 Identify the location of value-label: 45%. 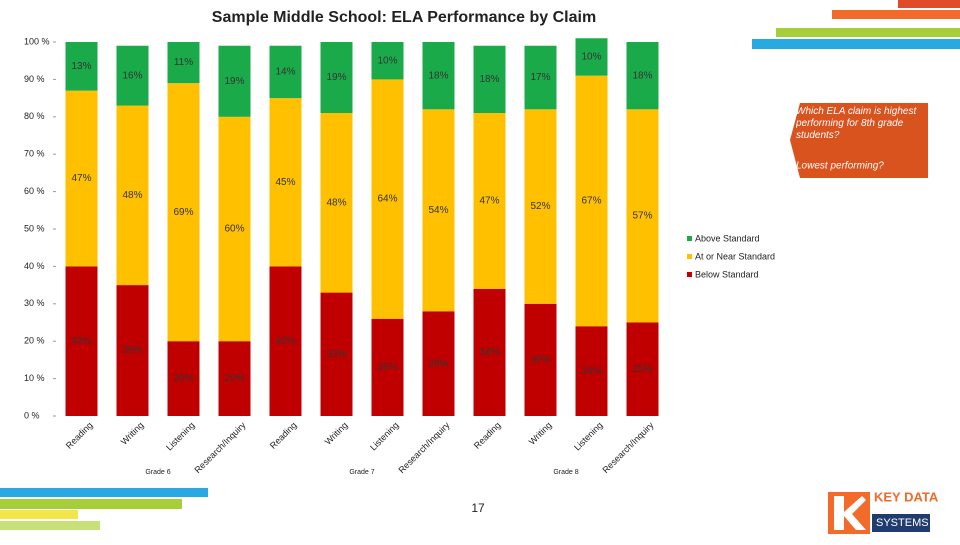
(285, 182).